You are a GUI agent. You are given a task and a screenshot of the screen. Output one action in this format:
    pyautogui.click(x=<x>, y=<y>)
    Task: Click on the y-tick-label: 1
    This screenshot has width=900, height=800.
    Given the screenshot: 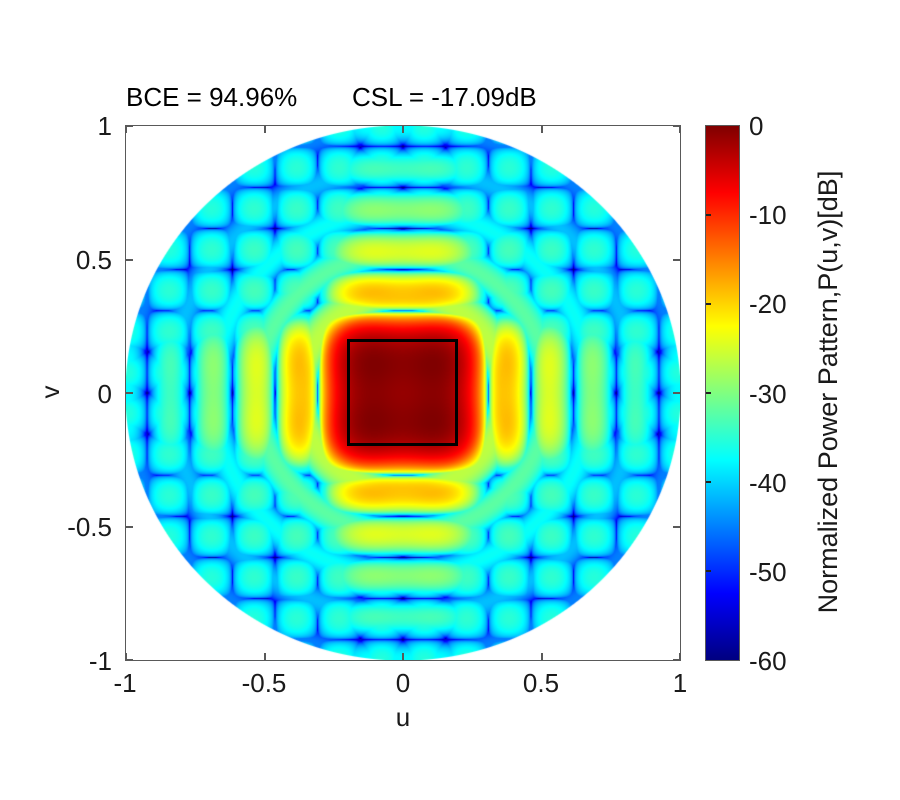 What is the action you would take?
    pyautogui.click(x=104, y=126)
    